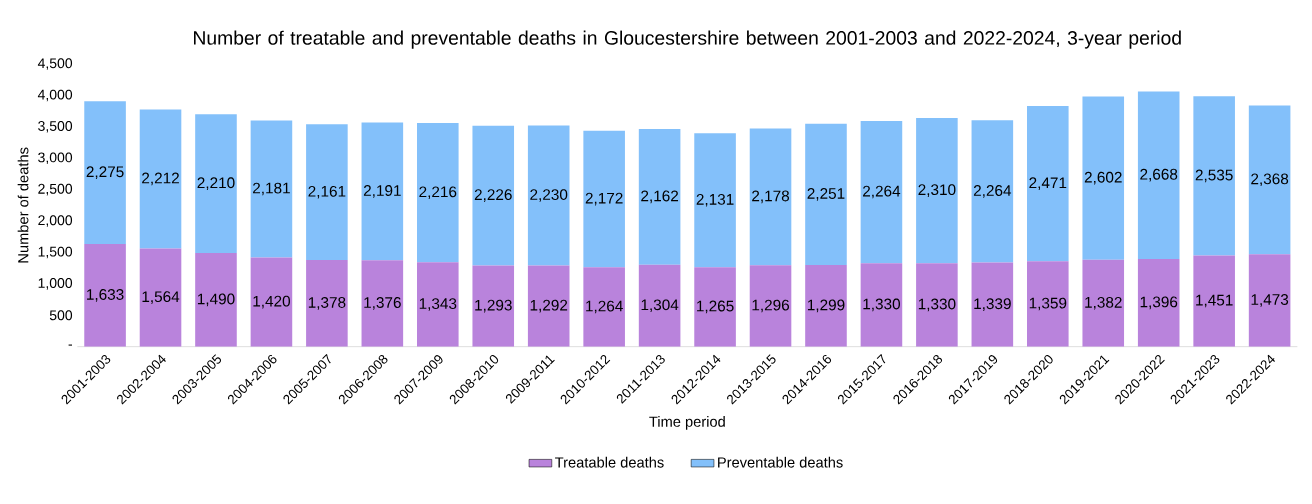  I want to click on data-label: 2,162, so click(660, 197).